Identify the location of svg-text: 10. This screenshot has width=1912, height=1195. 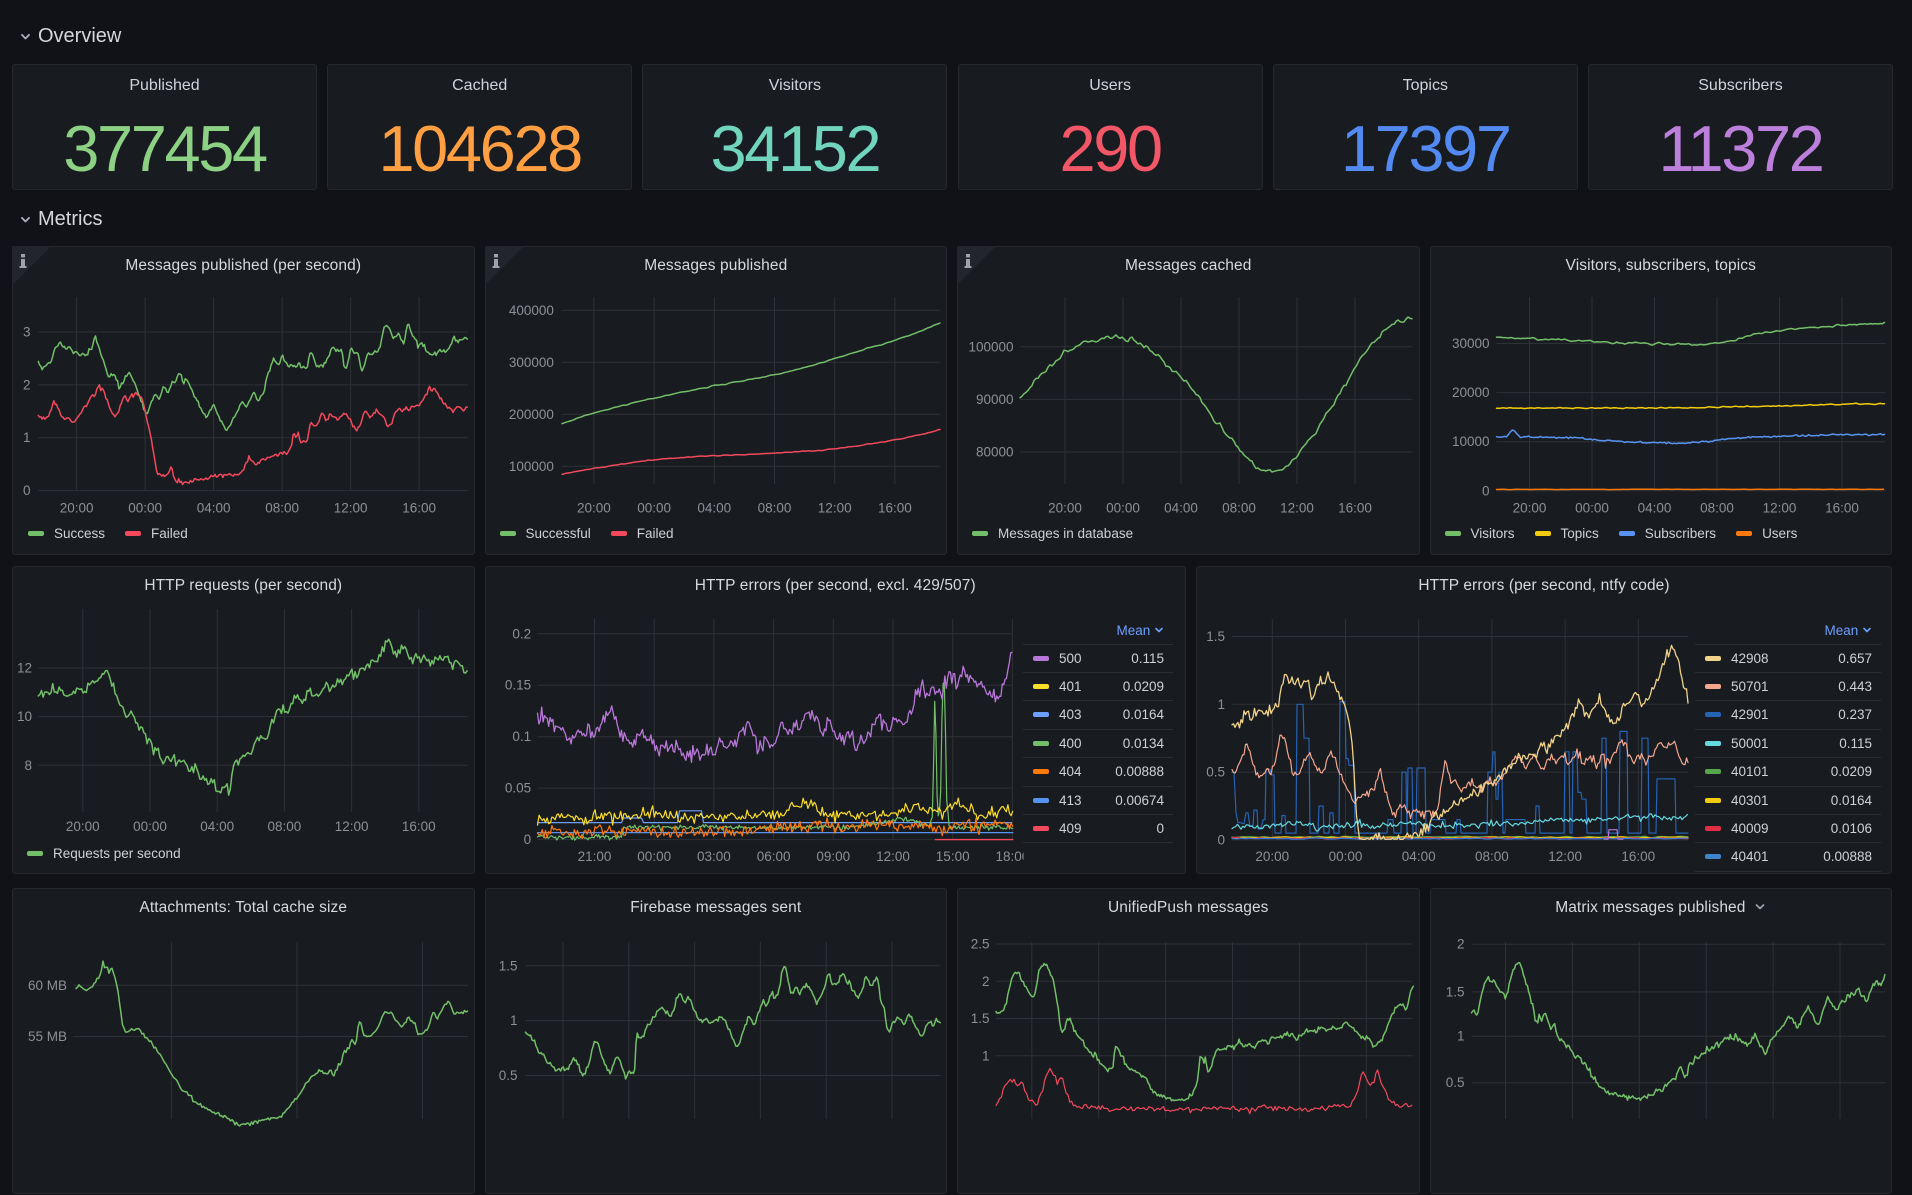
(24, 716).